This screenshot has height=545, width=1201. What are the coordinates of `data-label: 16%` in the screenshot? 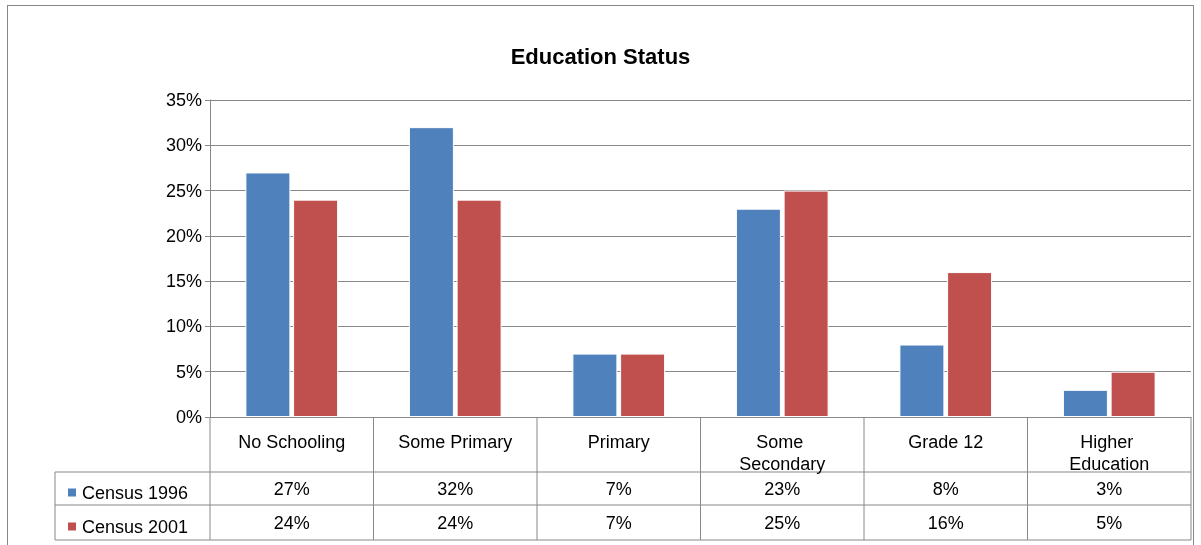 It's located at (945, 522).